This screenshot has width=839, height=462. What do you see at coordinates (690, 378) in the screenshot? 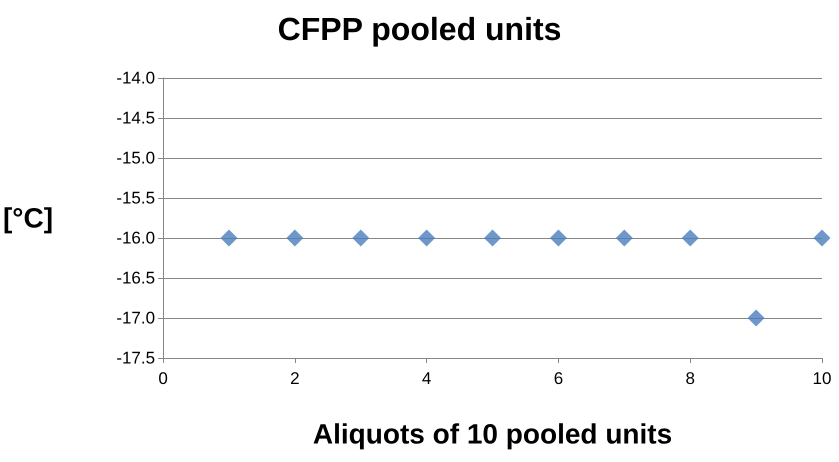
I see `x-tick-label: 8` at bounding box center [690, 378].